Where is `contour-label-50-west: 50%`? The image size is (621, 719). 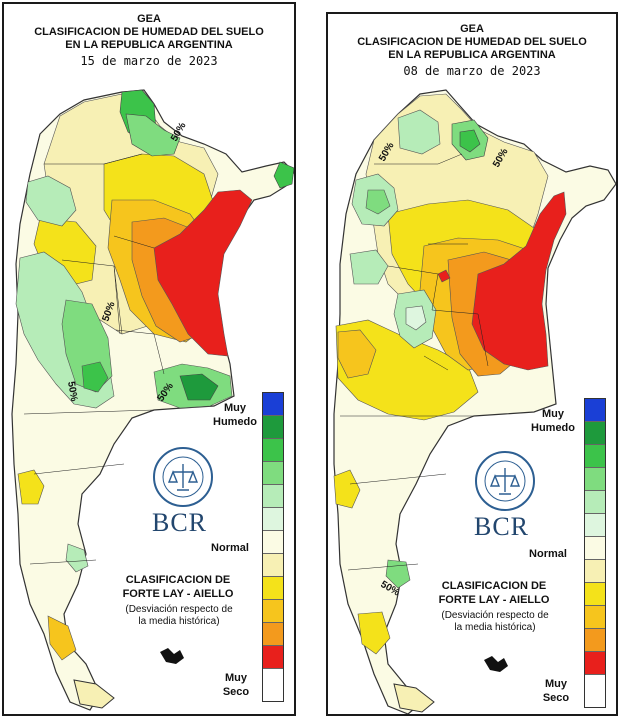
contour-label-50-west: 50% is located at coordinates (72, 392).